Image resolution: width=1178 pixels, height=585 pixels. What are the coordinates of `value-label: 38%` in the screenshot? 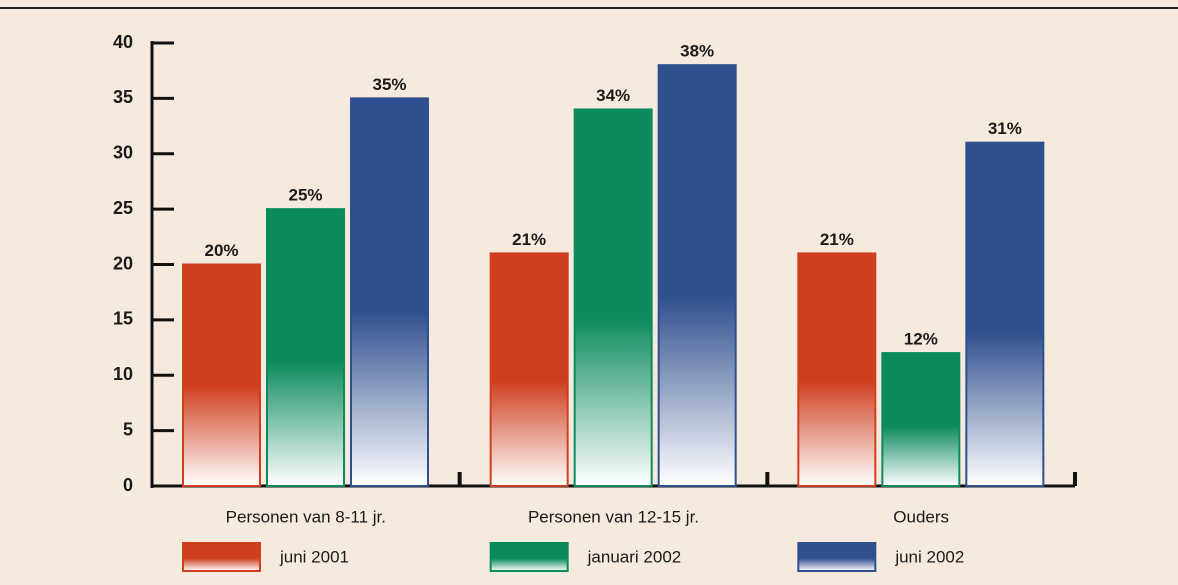 It's located at (697, 51).